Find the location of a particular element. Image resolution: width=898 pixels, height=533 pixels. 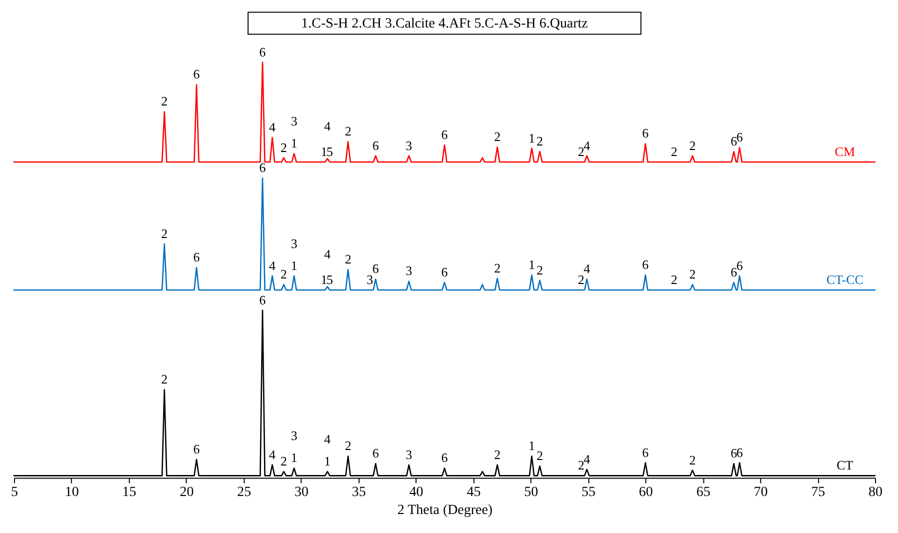

x-tick-label: 75 is located at coordinates (818, 492).